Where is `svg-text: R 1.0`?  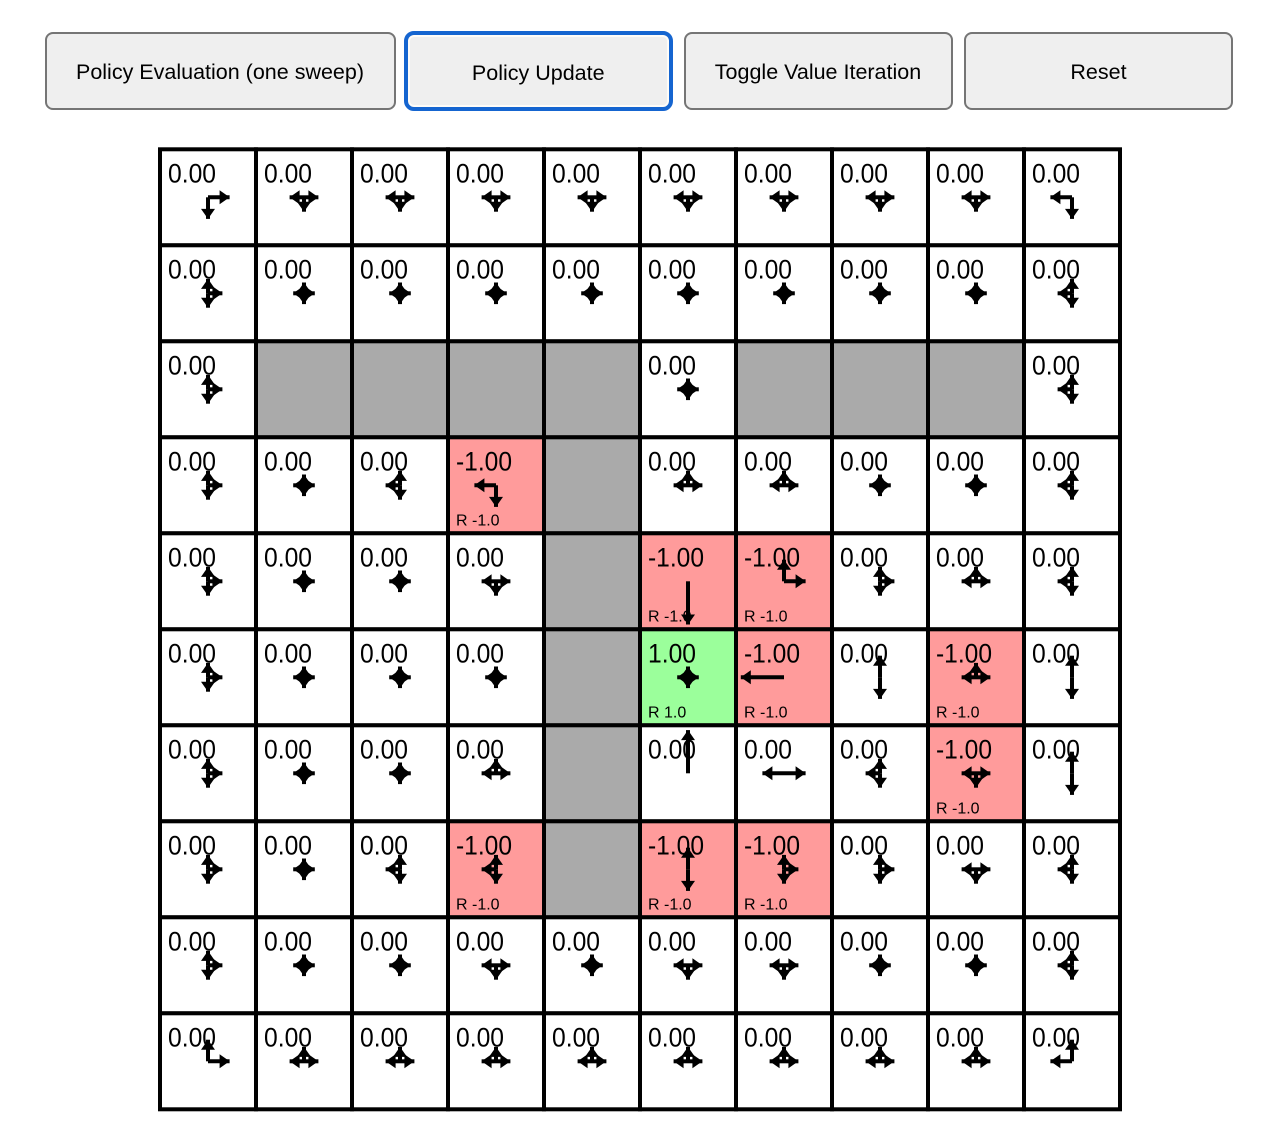
svg-text: R 1.0 is located at coordinates (667, 712).